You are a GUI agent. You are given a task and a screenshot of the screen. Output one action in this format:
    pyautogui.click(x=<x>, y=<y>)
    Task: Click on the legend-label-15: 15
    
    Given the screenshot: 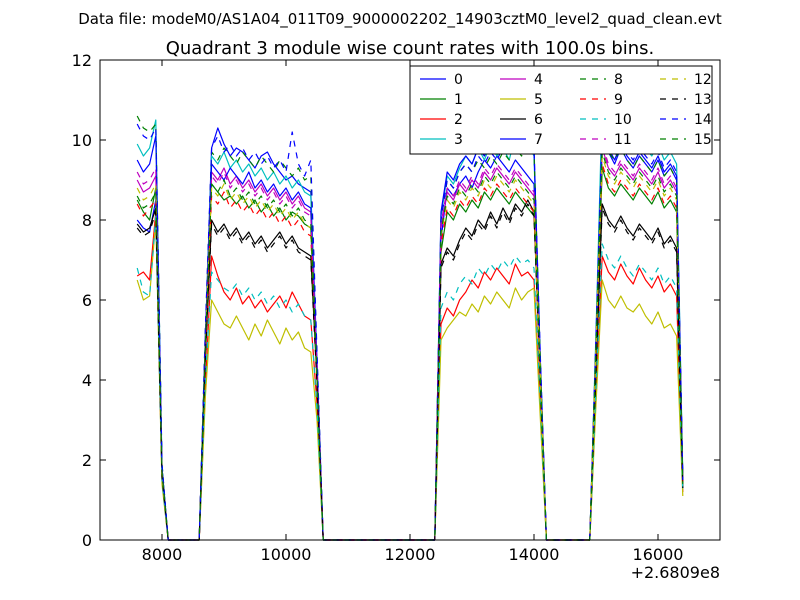 What is the action you would take?
    pyautogui.click(x=703, y=140)
    